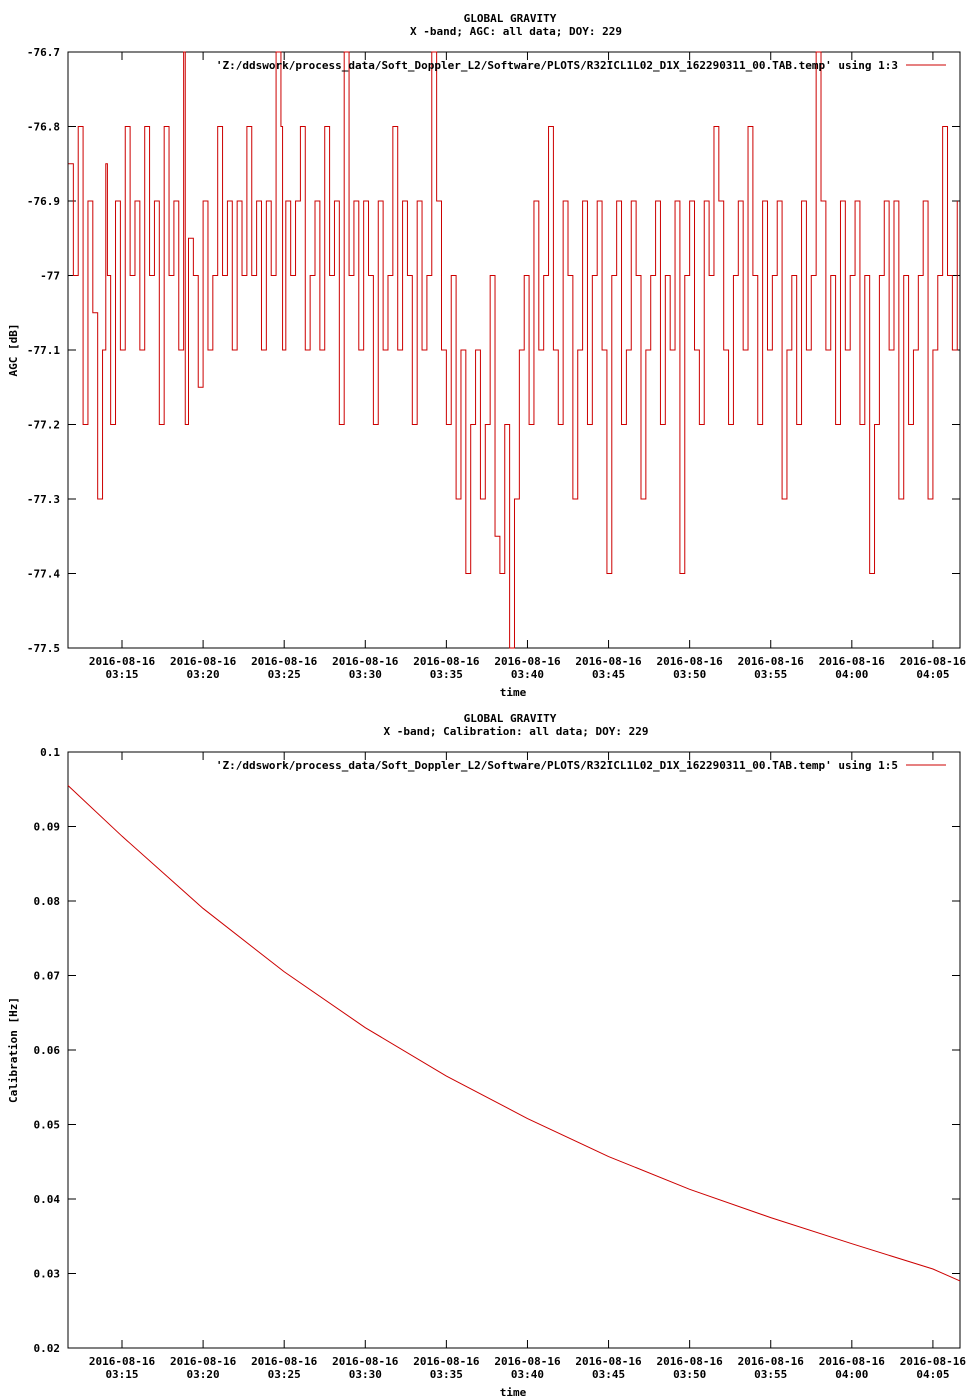 The height and width of the screenshot is (1400, 980). What do you see at coordinates (516, 731) in the screenshot?
I see `chart-subtitle: X -band; Calibration: all data; DOY: 229` at bounding box center [516, 731].